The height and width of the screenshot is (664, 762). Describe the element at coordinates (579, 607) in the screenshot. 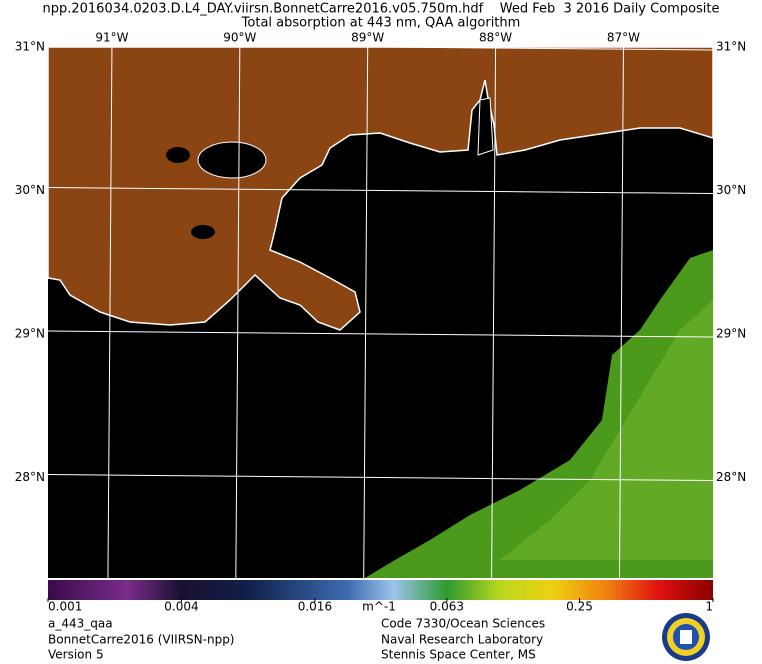

I see `colorbar-tick-label: 0.25` at that location.